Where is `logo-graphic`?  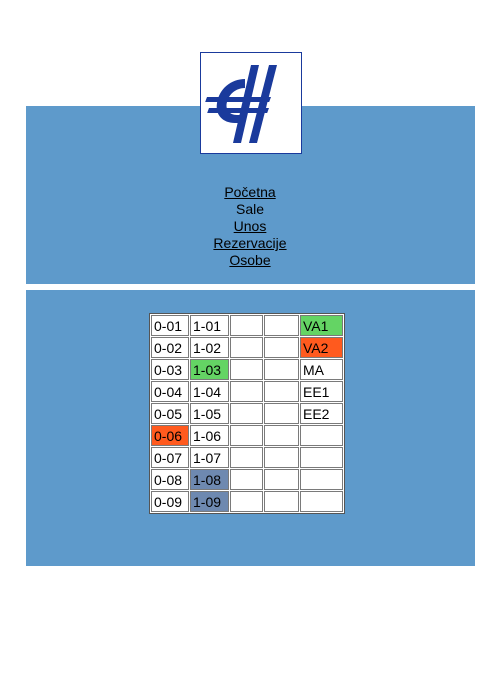
logo-graphic is located at coordinates (241, 104).